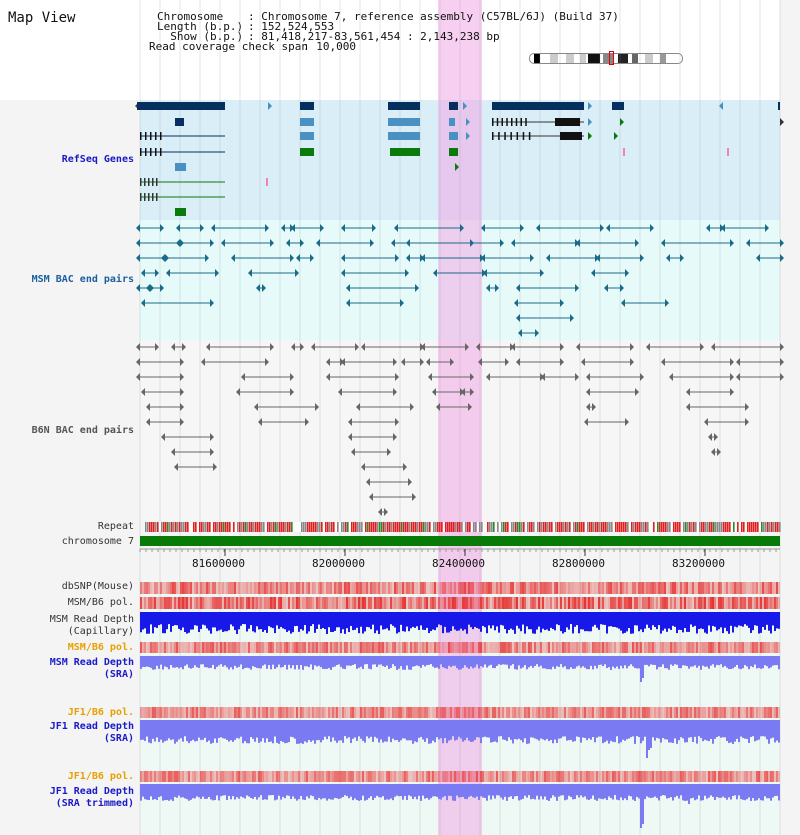 The image size is (800, 835). Describe the element at coordinates (606, 58) in the screenshot. I see `chromosome-ideogram` at that location.